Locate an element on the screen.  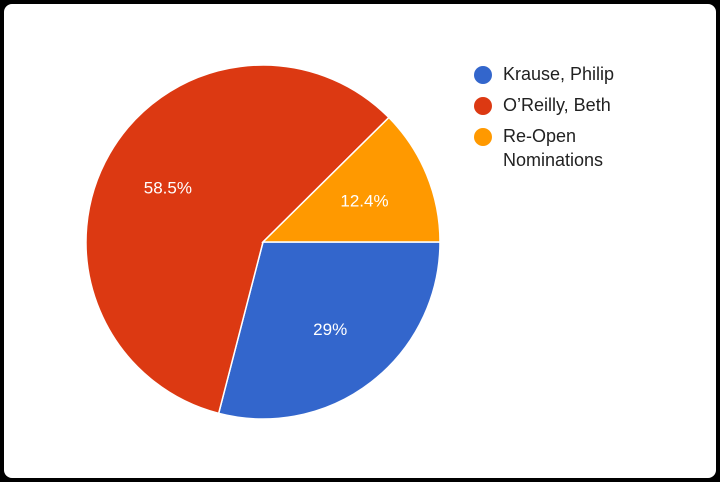
legend-label-line: Re-Open is located at coordinates (540, 136).